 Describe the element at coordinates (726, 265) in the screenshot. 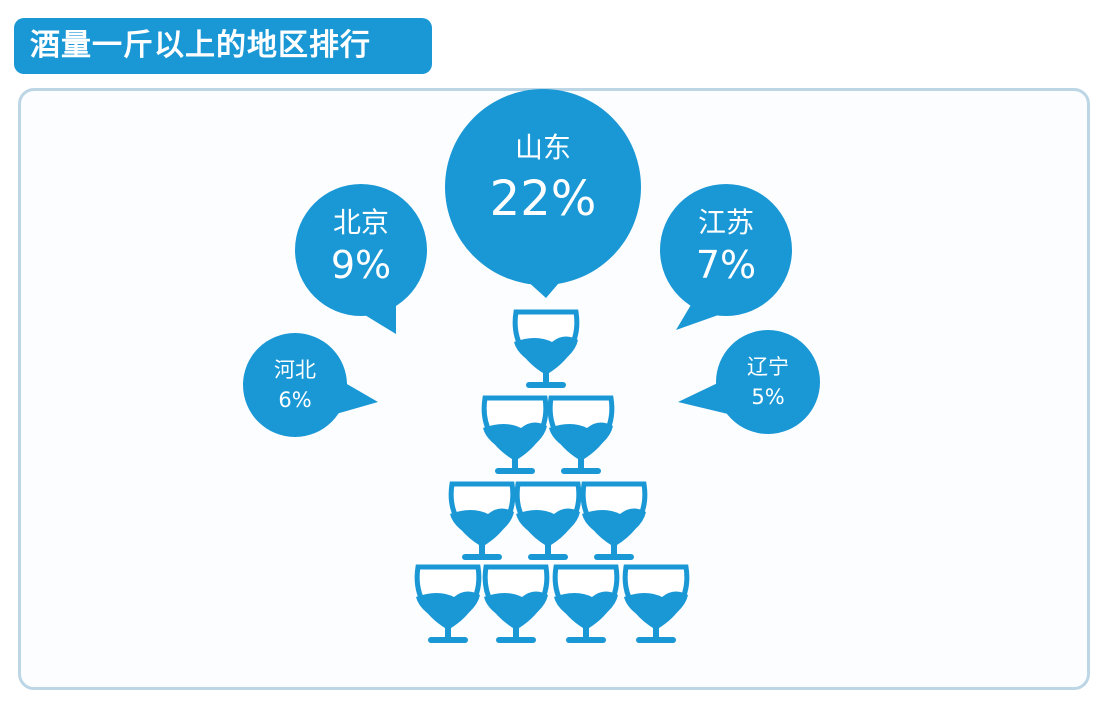

I see `value-label: 7%` at that location.